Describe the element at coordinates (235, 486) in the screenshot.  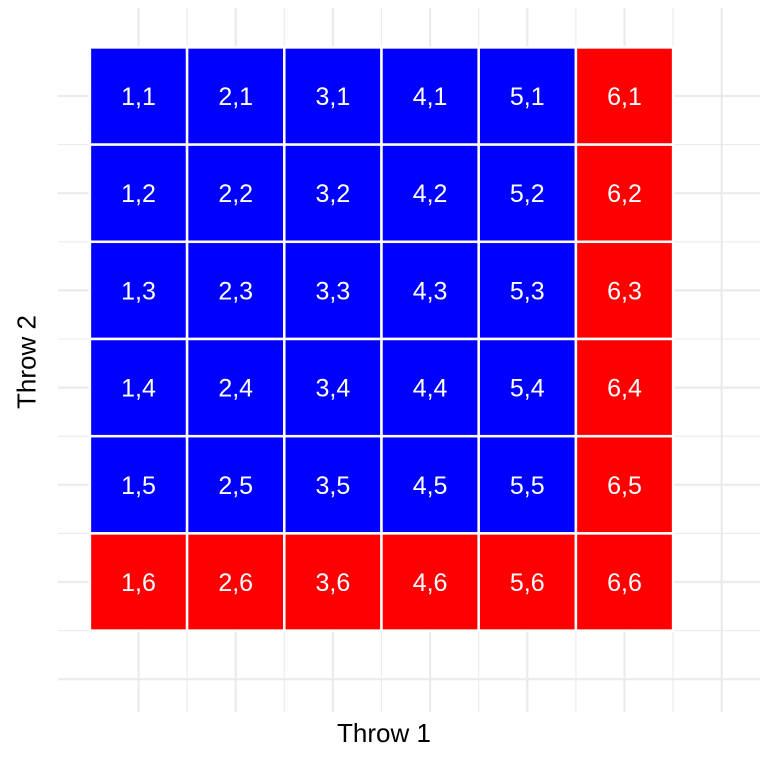
I see `cell-label-2-5: 2,5` at that location.